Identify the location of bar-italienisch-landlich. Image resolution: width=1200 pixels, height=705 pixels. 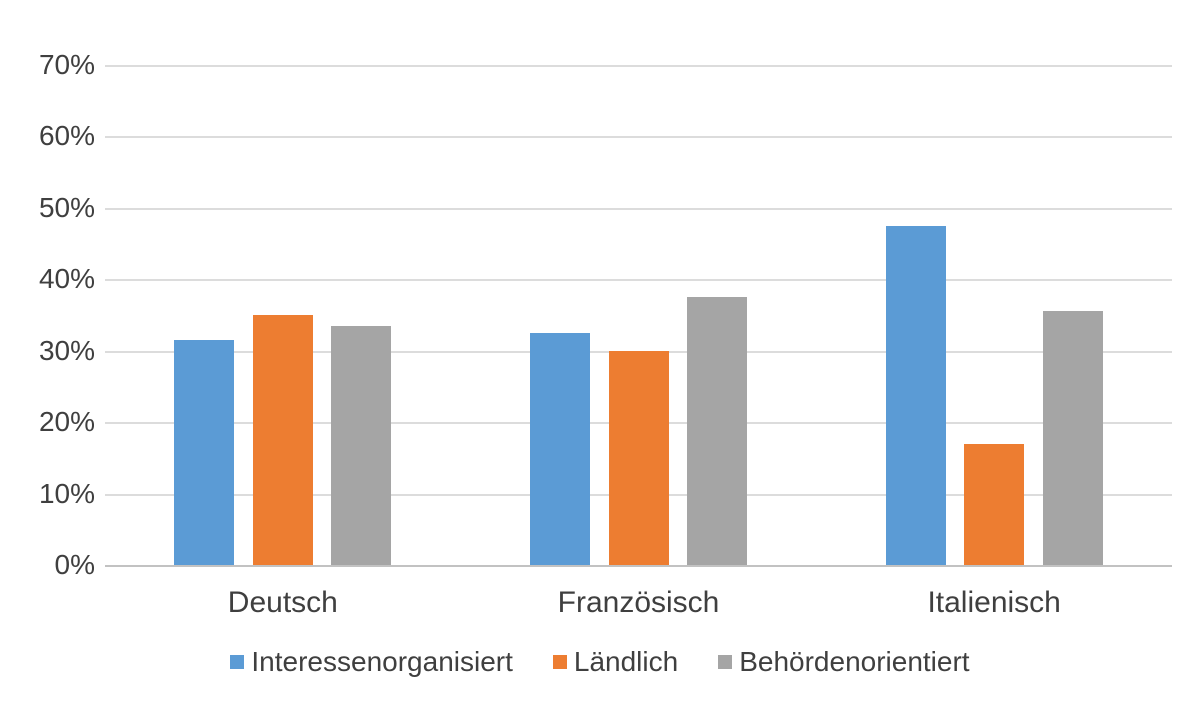
(994, 504).